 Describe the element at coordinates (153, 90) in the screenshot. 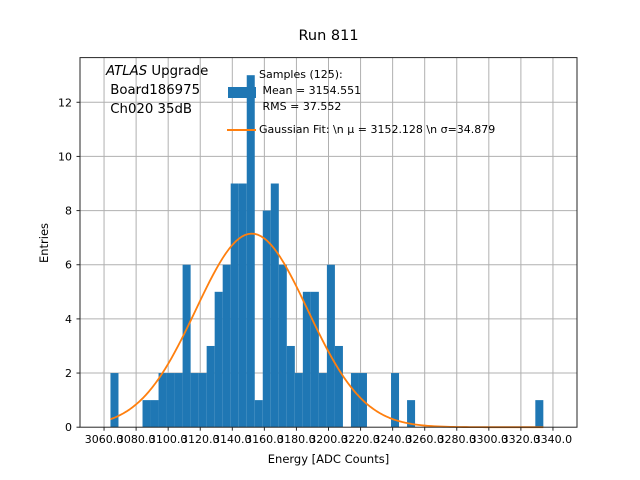

I see `annotation-board: Board186975` at that location.